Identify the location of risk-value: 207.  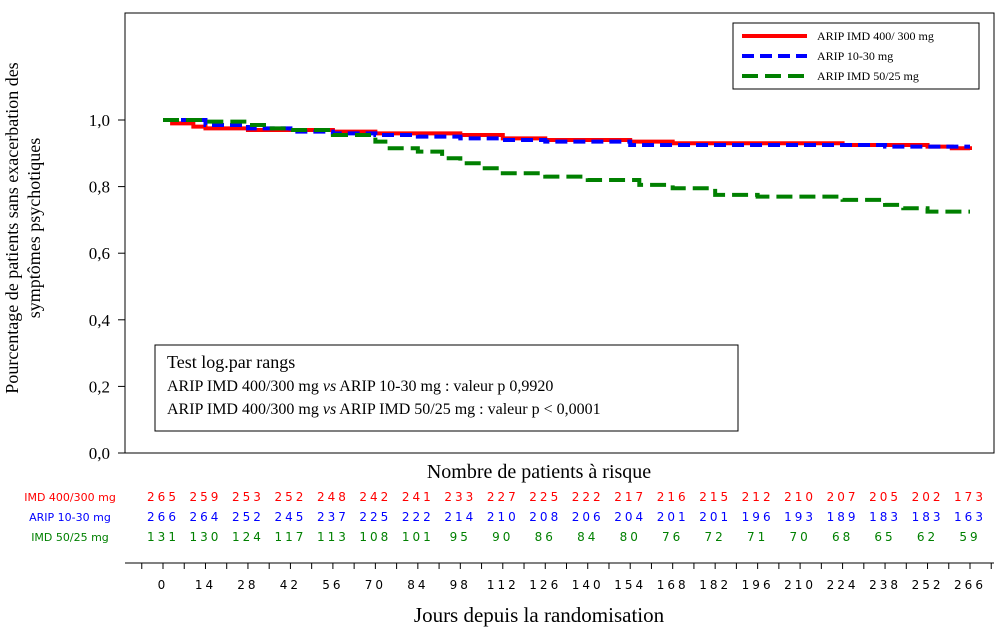
(843, 497).